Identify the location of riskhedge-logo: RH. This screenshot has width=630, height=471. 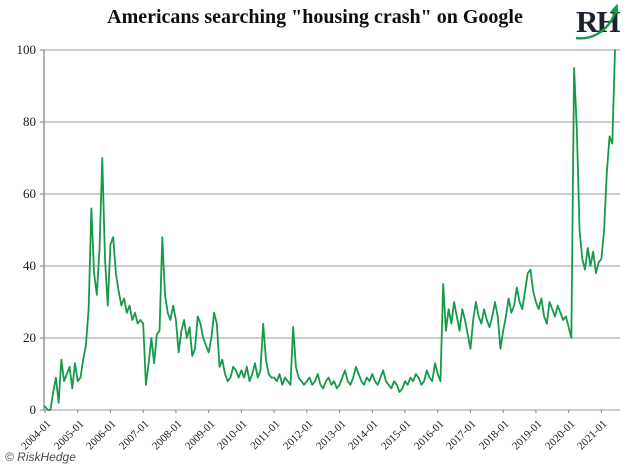
(598, 21).